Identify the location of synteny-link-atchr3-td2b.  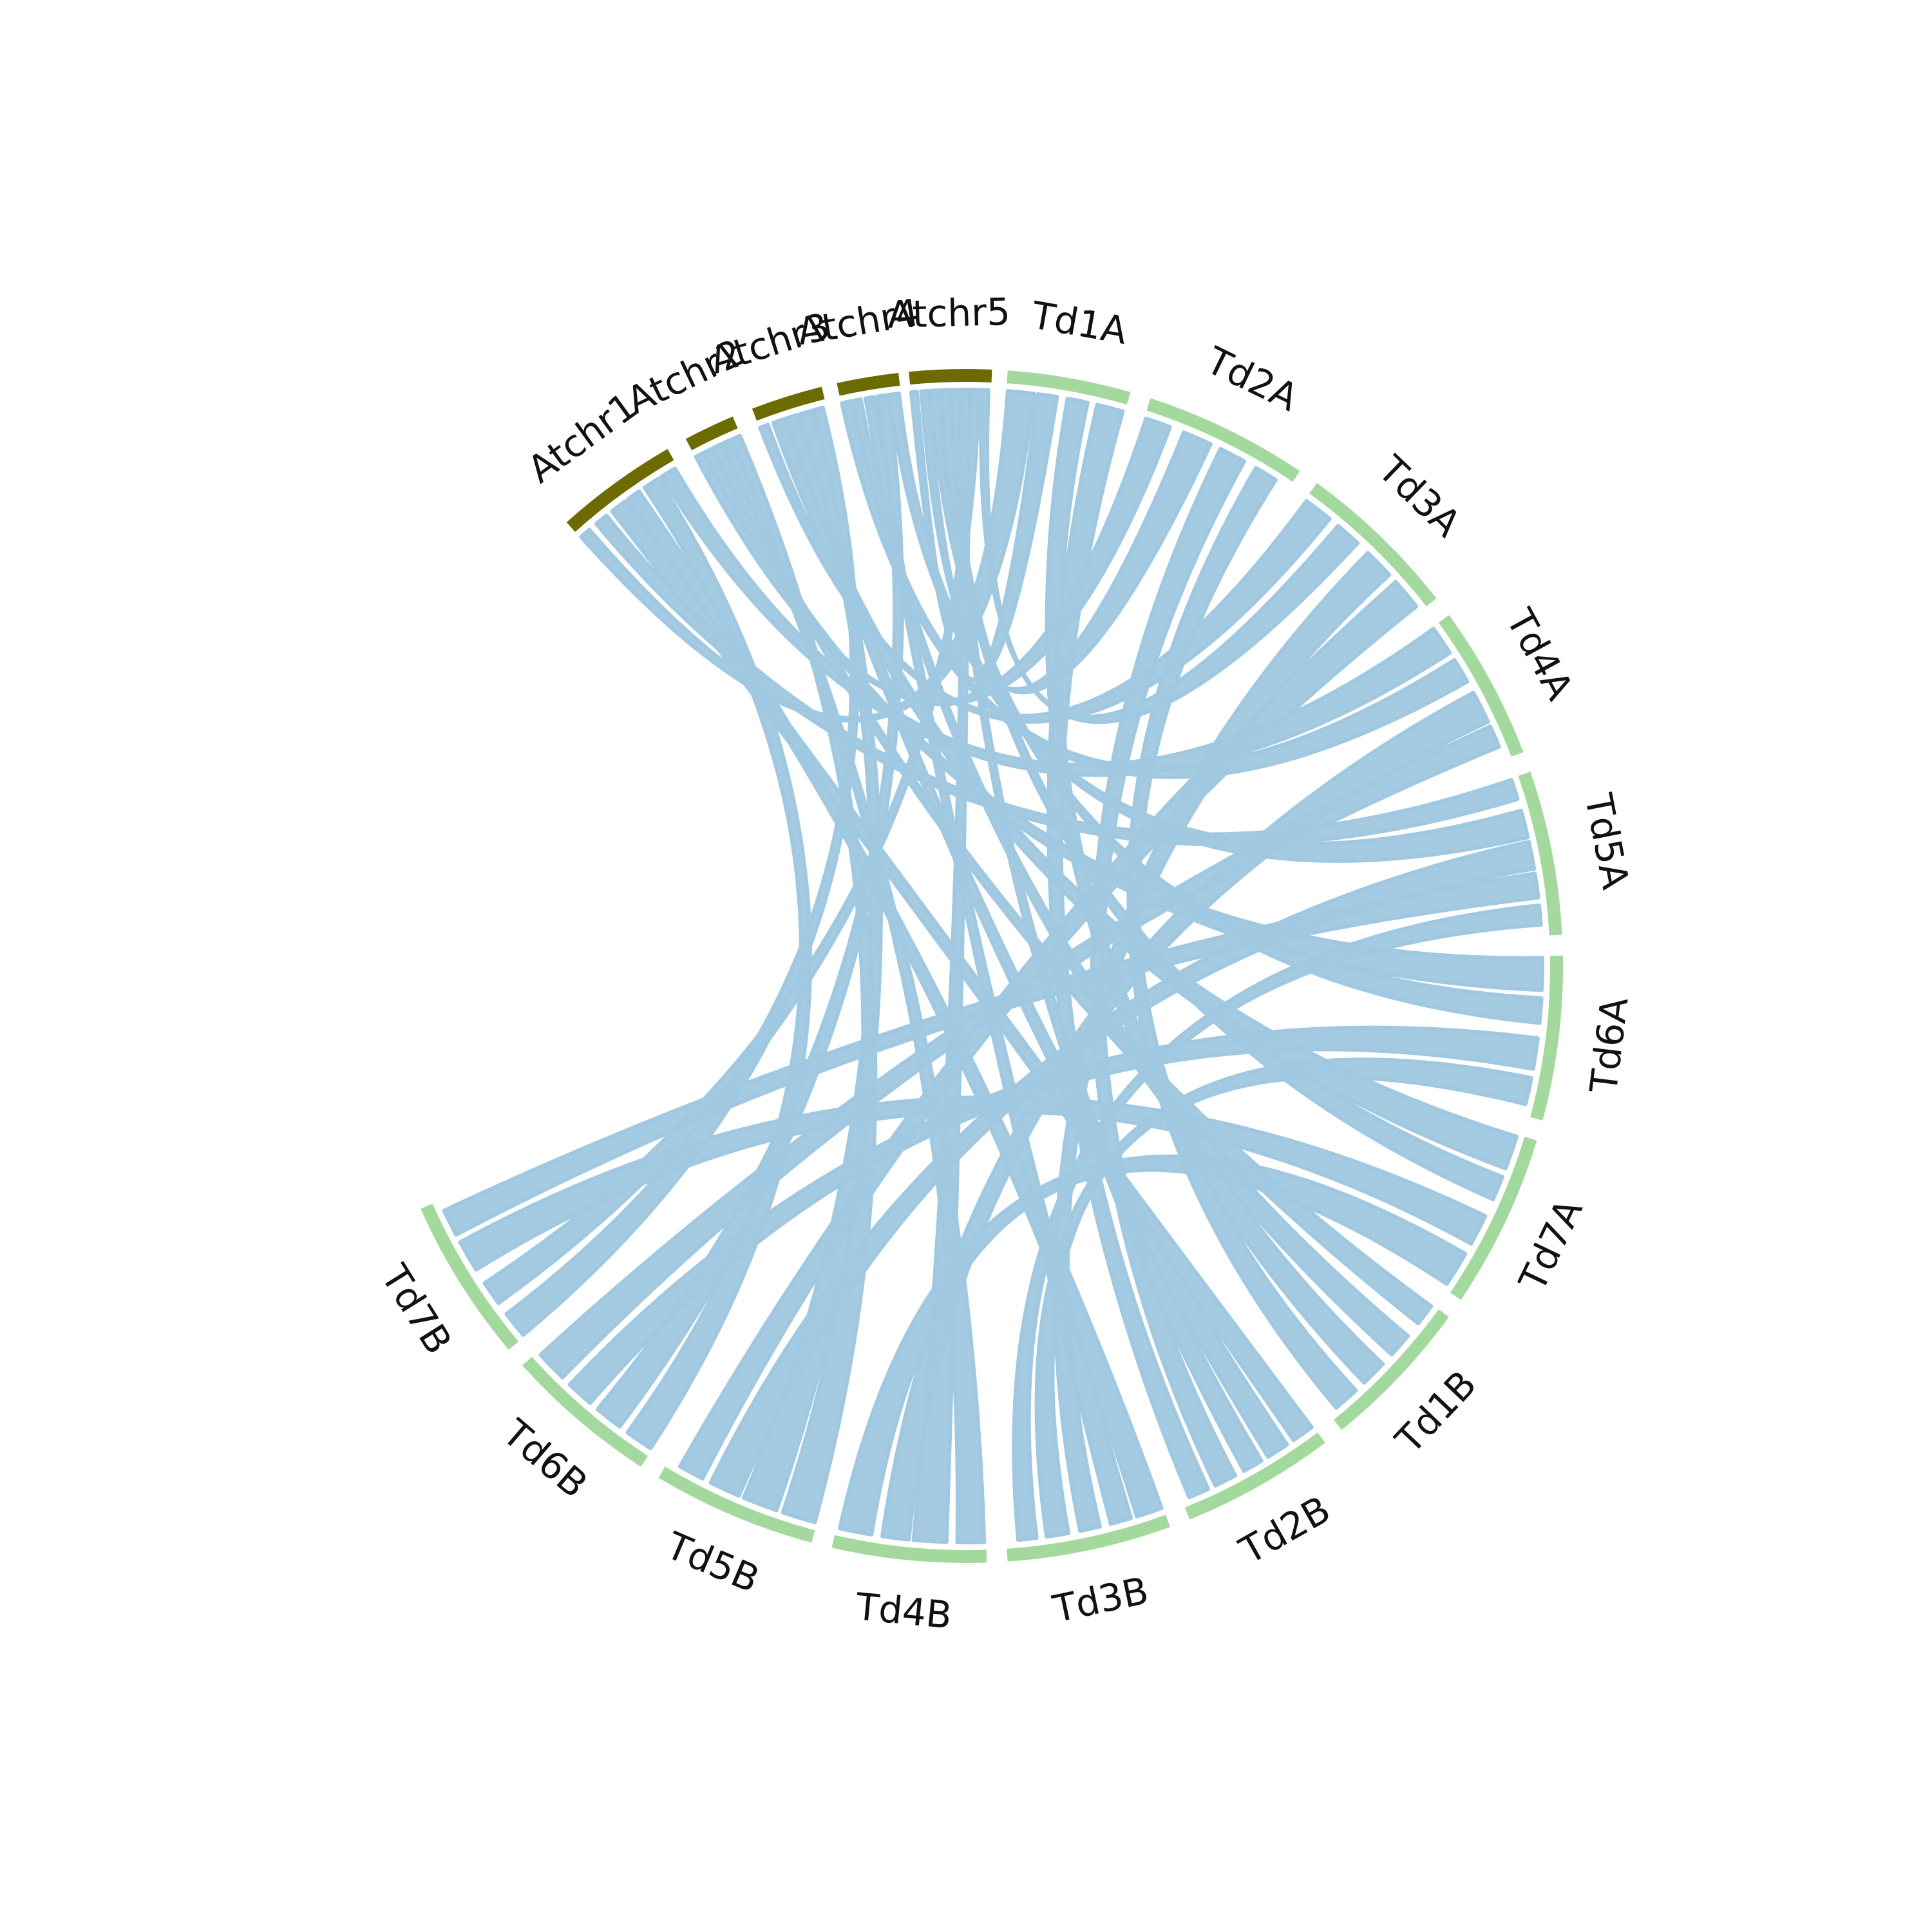
(1036, 936).